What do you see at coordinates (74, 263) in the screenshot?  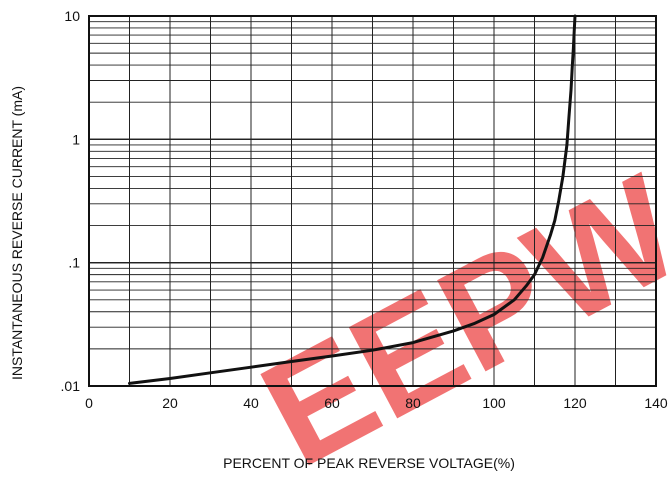 I see `y-tick-label: .1` at bounding box center [74, 263].